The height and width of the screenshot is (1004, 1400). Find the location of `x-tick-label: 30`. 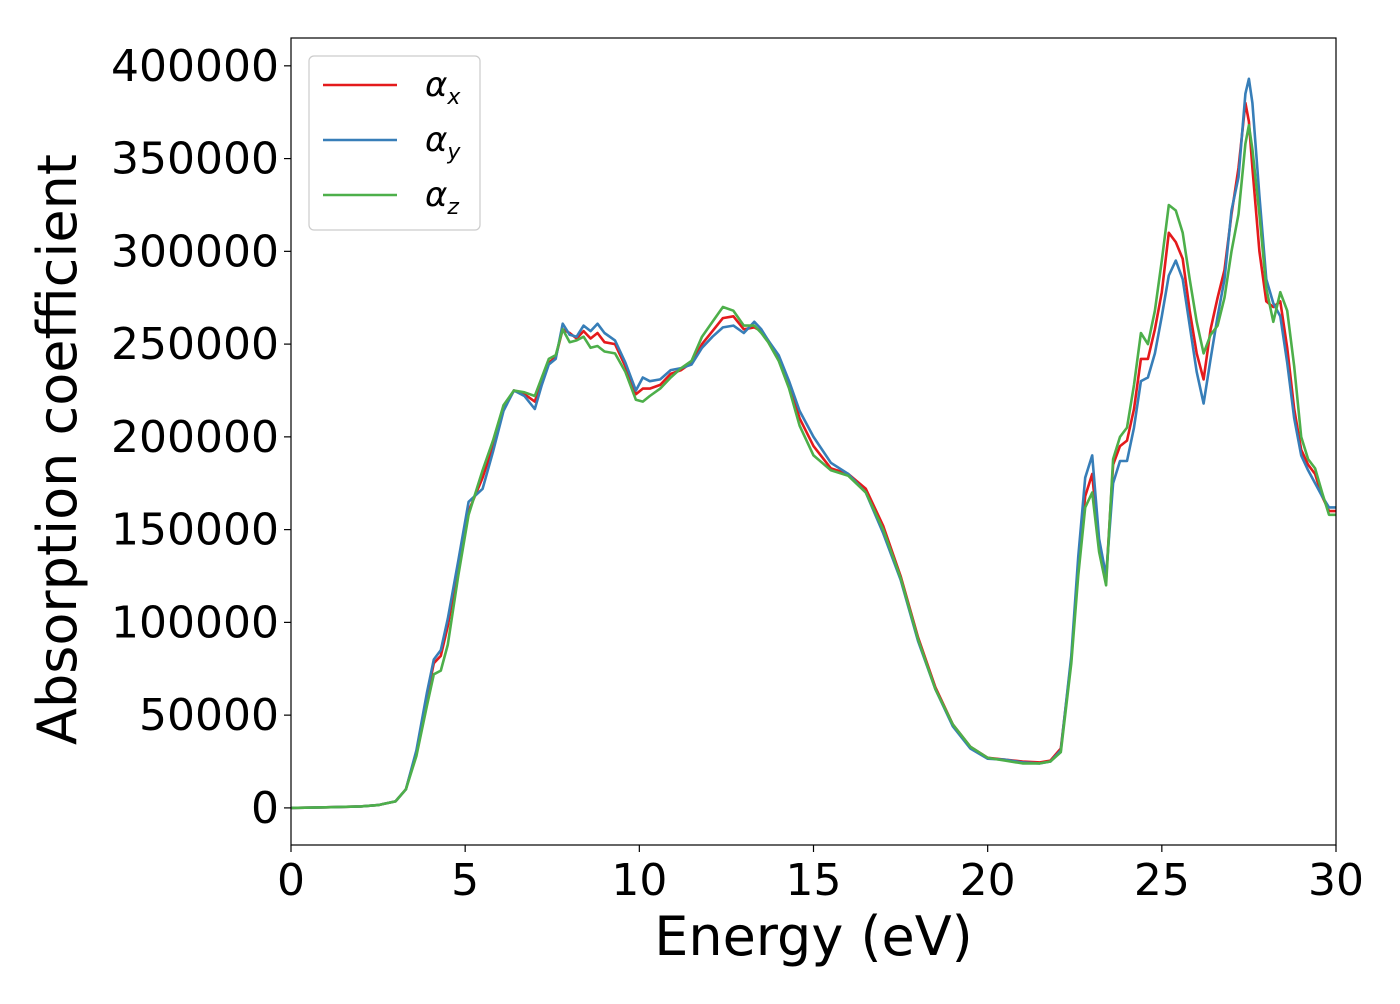

x-tick-label: 30 is located at coordinates (1336, 880).